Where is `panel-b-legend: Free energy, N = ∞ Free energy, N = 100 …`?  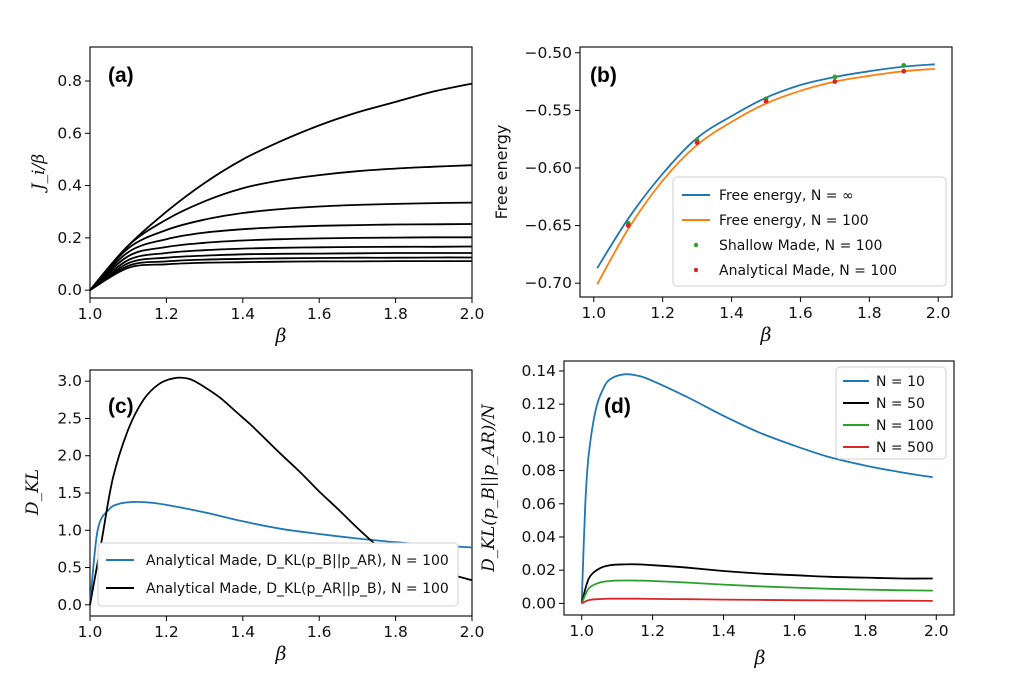 panel-b-legend: Free energy, N = ∞ Free energy, N = 100 … is located at coordinates (809, 231).